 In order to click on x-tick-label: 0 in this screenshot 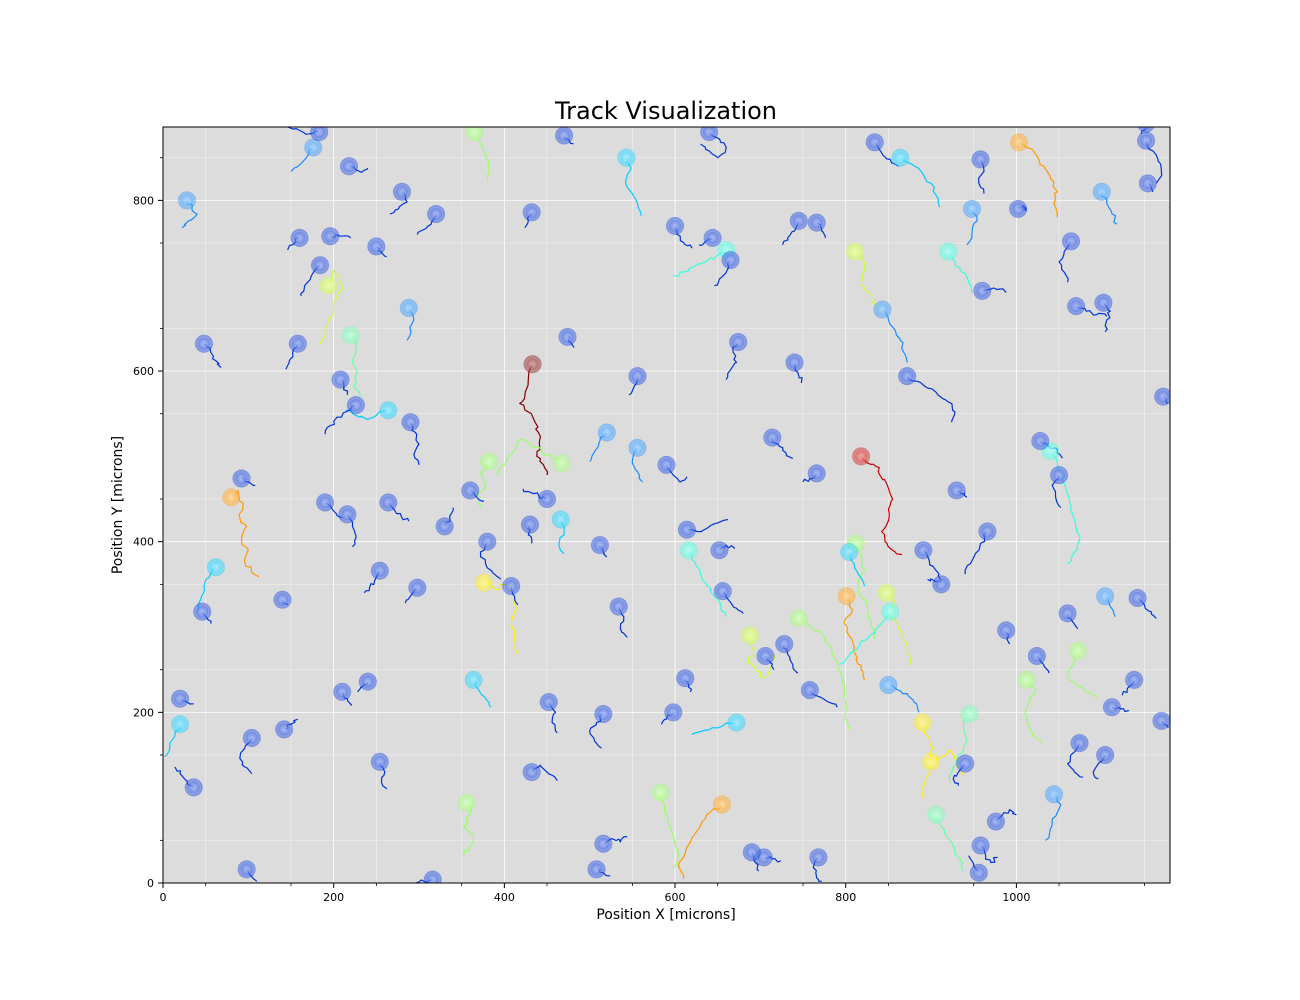, I will do `click(163, 897)`.